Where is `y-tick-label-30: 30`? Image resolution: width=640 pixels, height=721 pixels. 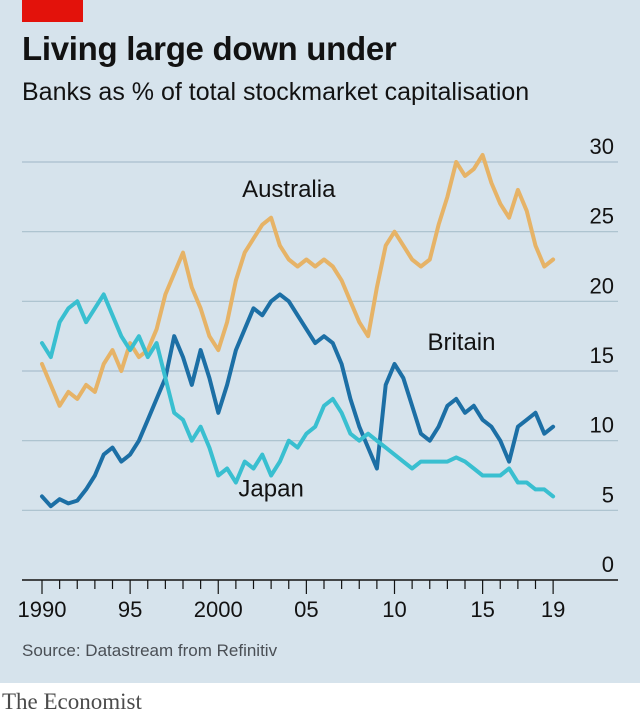 y-tick-label-30: 30 is located at coordinates (602, 146).